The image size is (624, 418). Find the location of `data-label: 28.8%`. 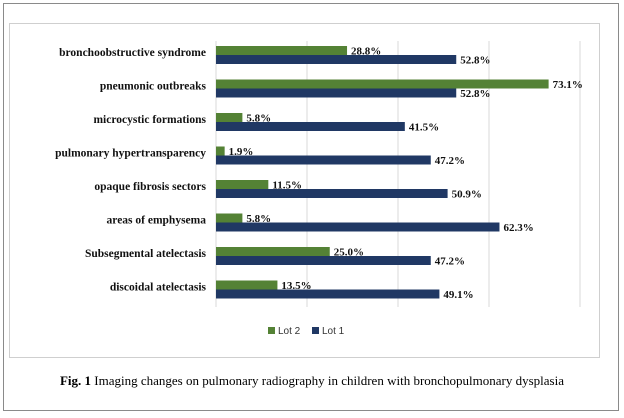

data-label: 28.8% is located at coordinates (366, 52).